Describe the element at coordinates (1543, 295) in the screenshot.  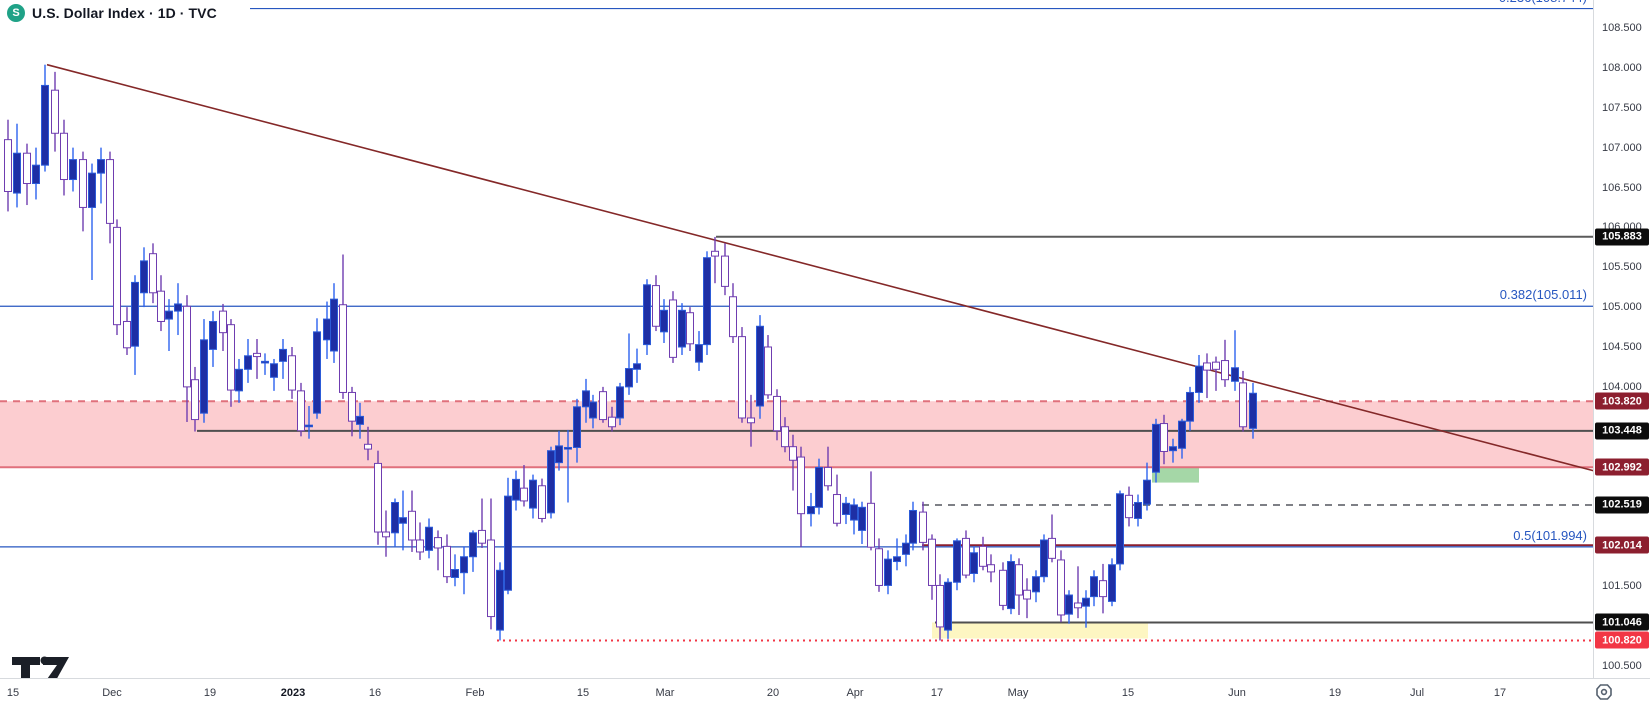
I see `fib-level-label: 0.382(105.011)` at that location.